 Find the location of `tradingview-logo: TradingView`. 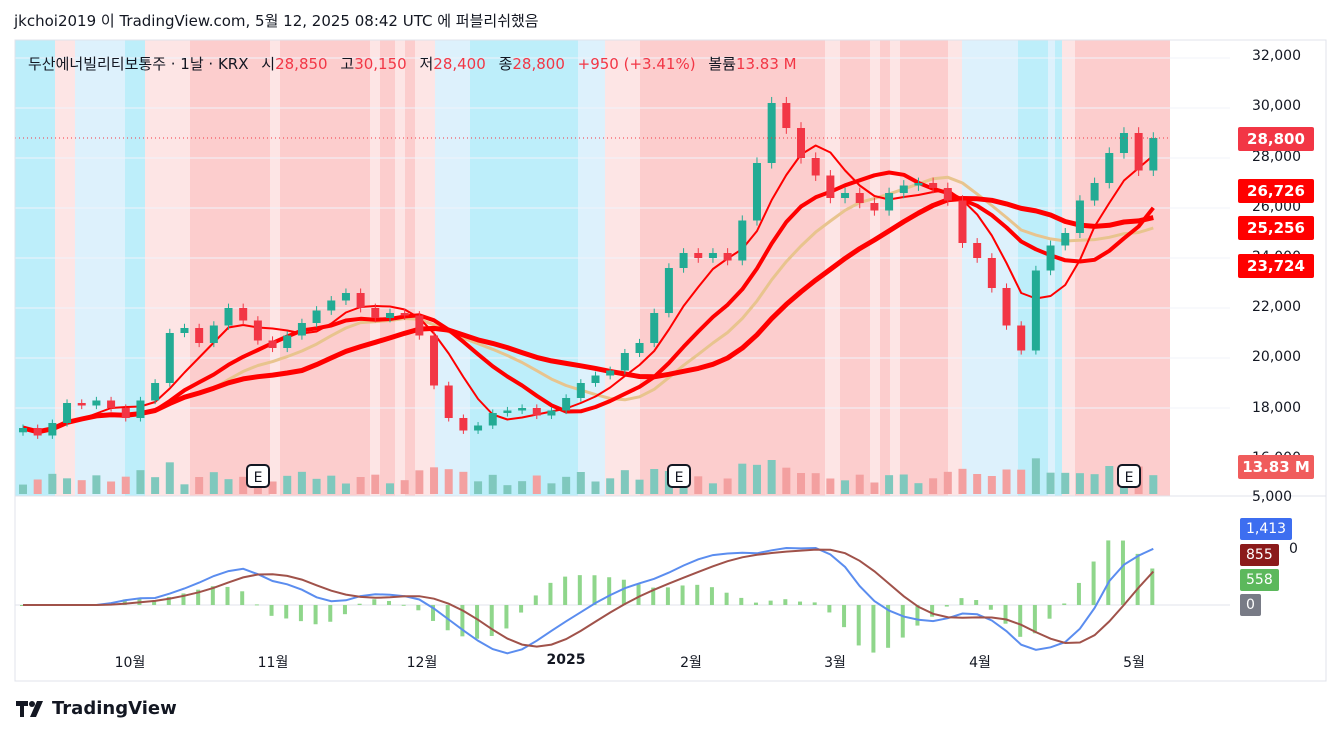

tradingview-logo: TradingView is located at coordinates (96, 708).